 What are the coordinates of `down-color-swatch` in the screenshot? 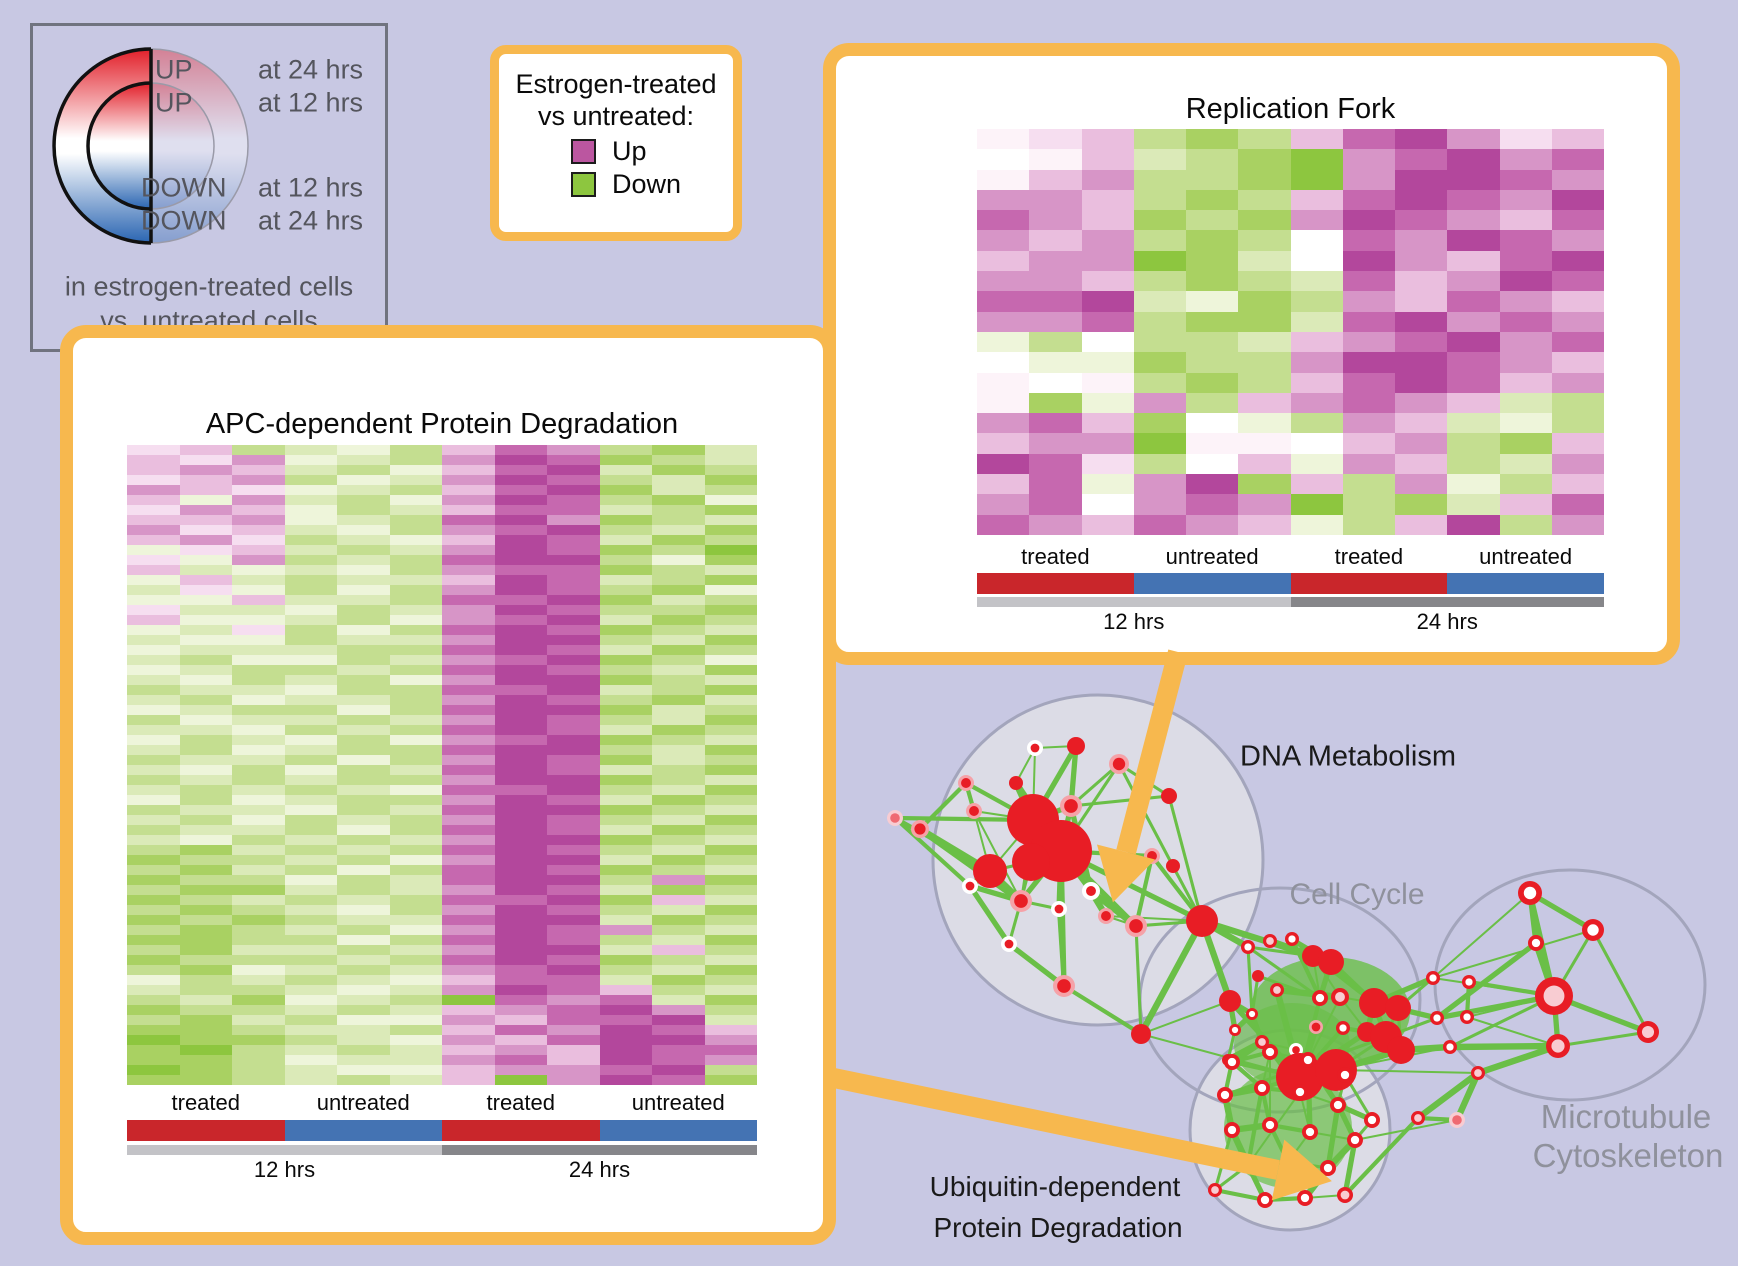 It's located at (583, 184).